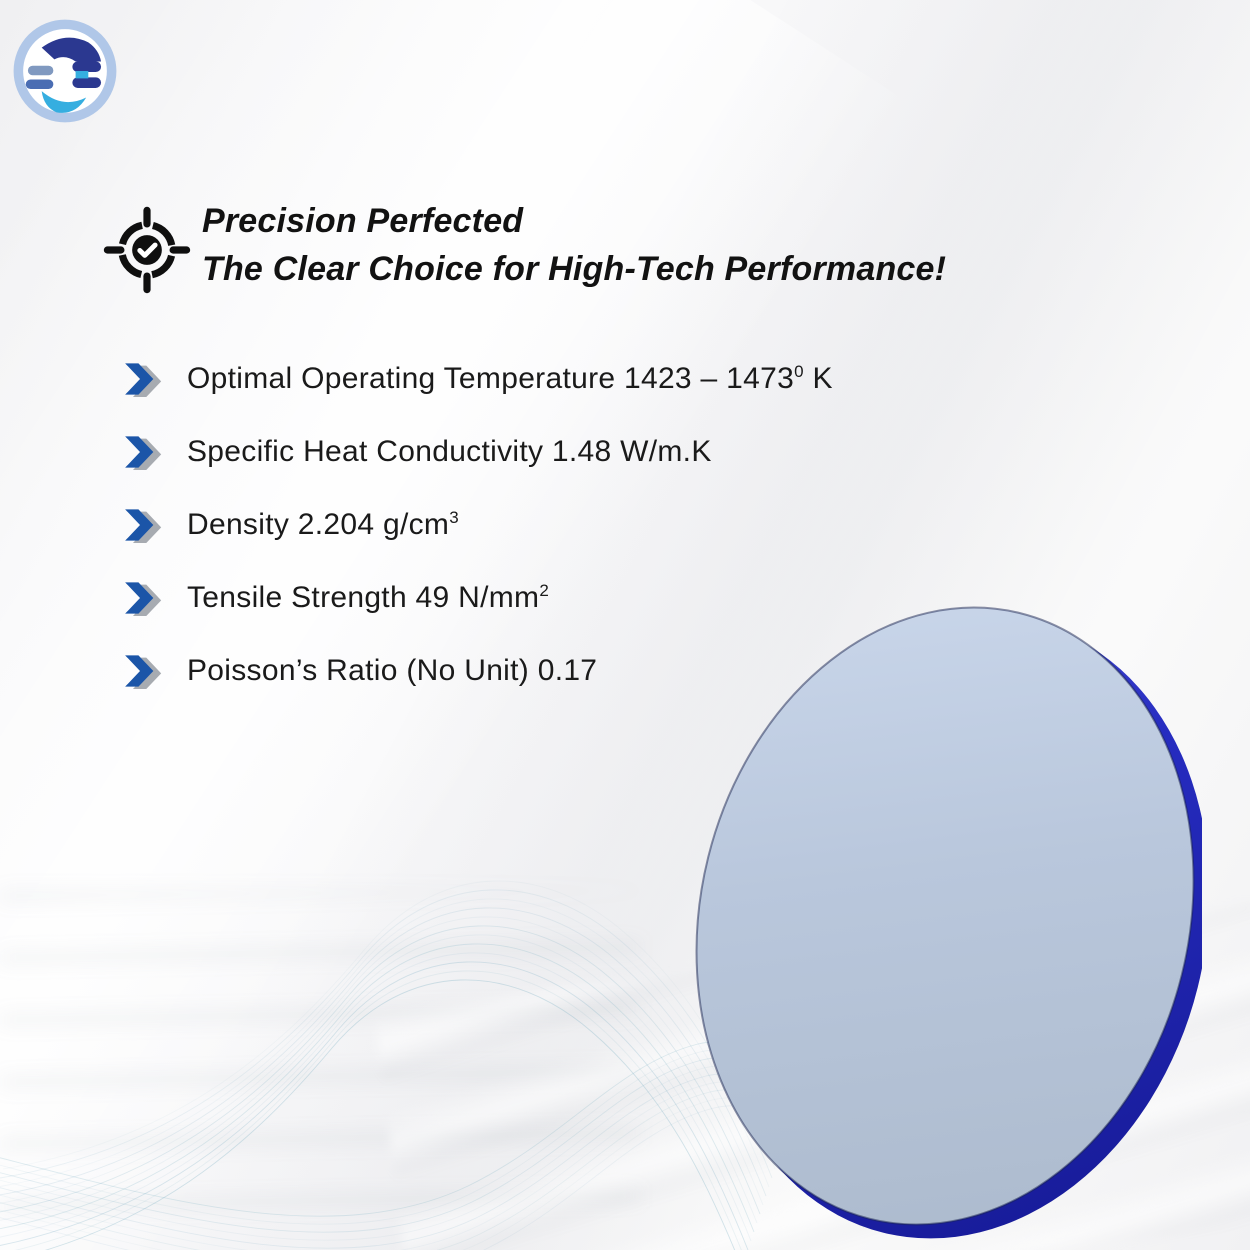 This screenshot has height=1250, width=1250. I want to click on brand-globe-monogram-icon, so click(65, 71).